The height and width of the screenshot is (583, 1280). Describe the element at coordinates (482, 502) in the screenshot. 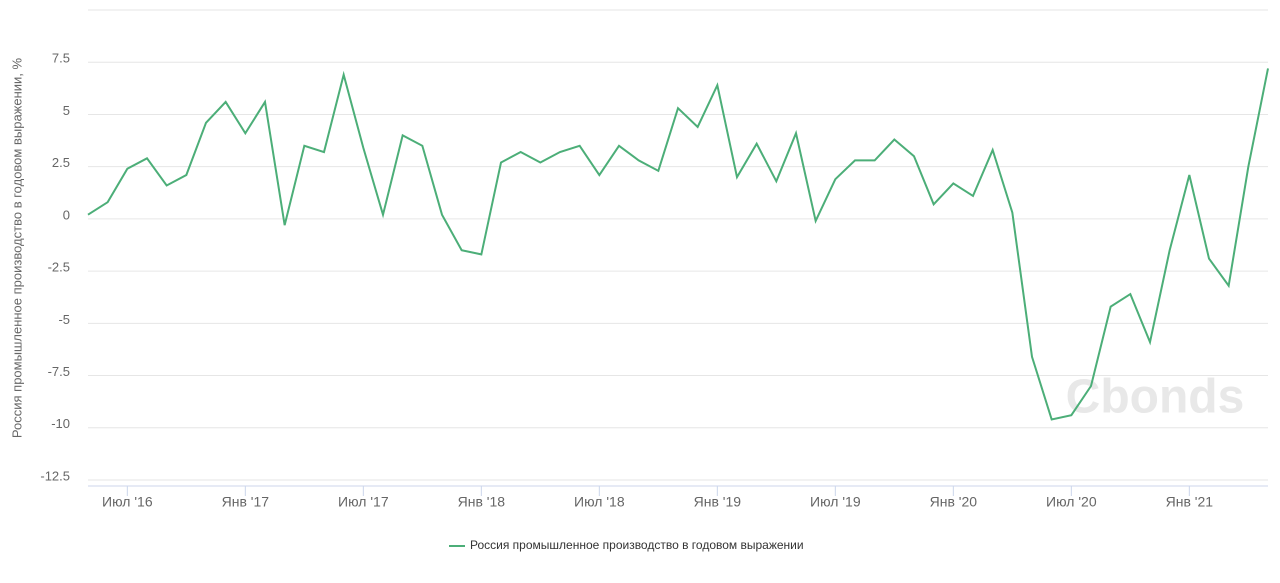

I see `x-tick-label: Янв '18` at that location.